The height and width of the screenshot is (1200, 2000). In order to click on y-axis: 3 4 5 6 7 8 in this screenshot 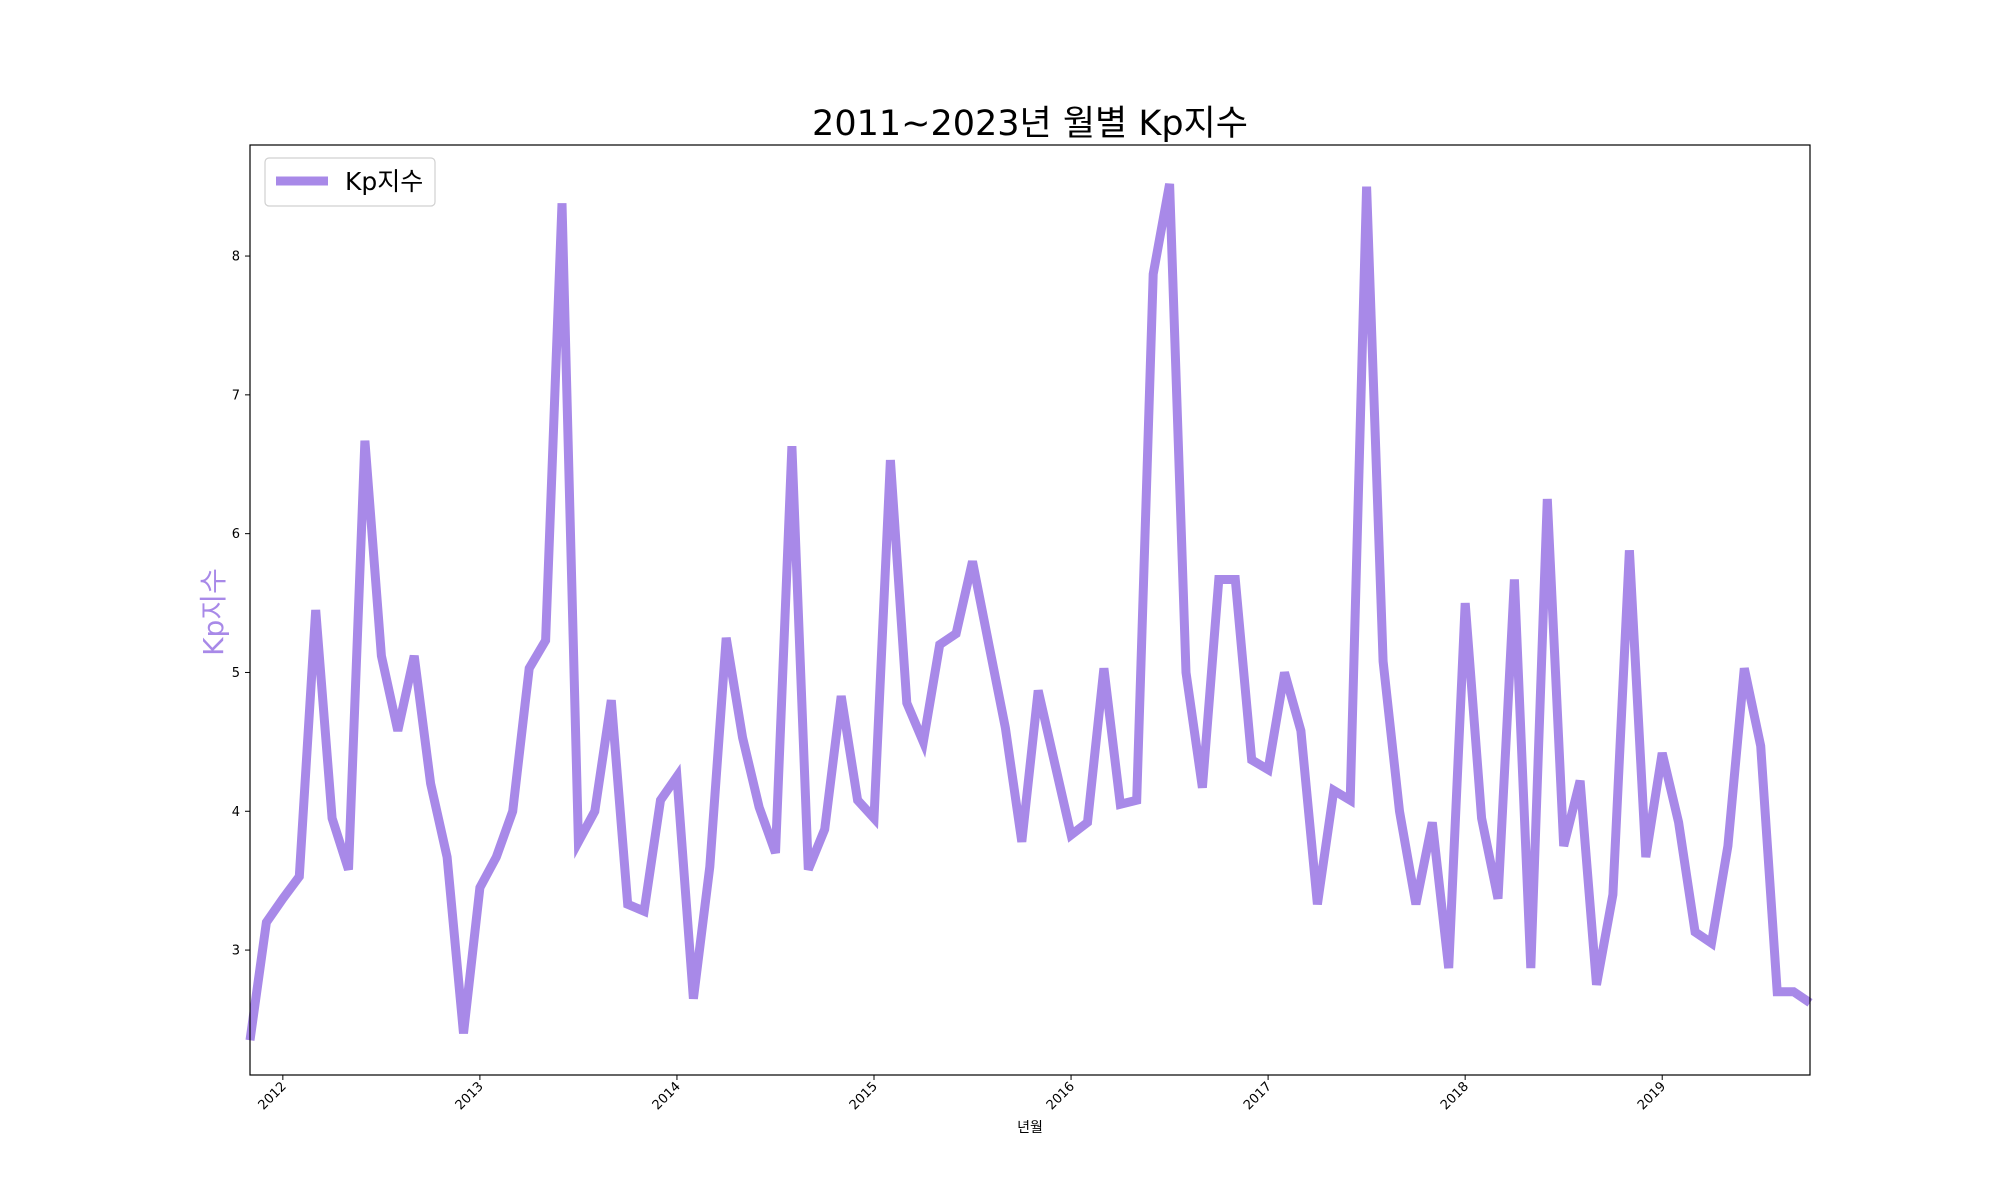, I will do `click(241, 604)`.